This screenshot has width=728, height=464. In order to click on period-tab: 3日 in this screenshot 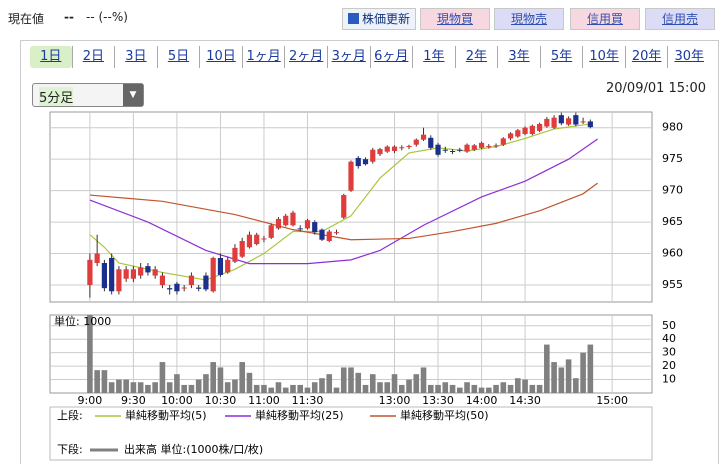, I will do `click(135, 57)`.